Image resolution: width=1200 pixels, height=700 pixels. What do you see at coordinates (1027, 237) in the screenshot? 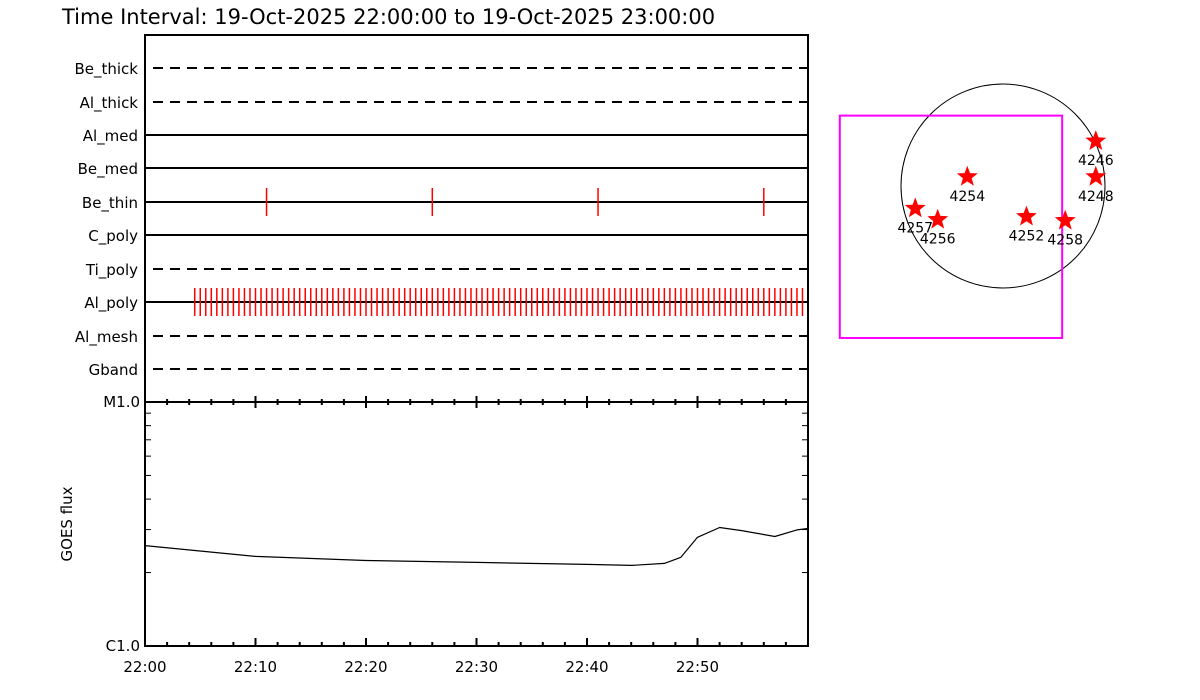
I see `active-region-label: 4252` at bounding box center [1027, 237].